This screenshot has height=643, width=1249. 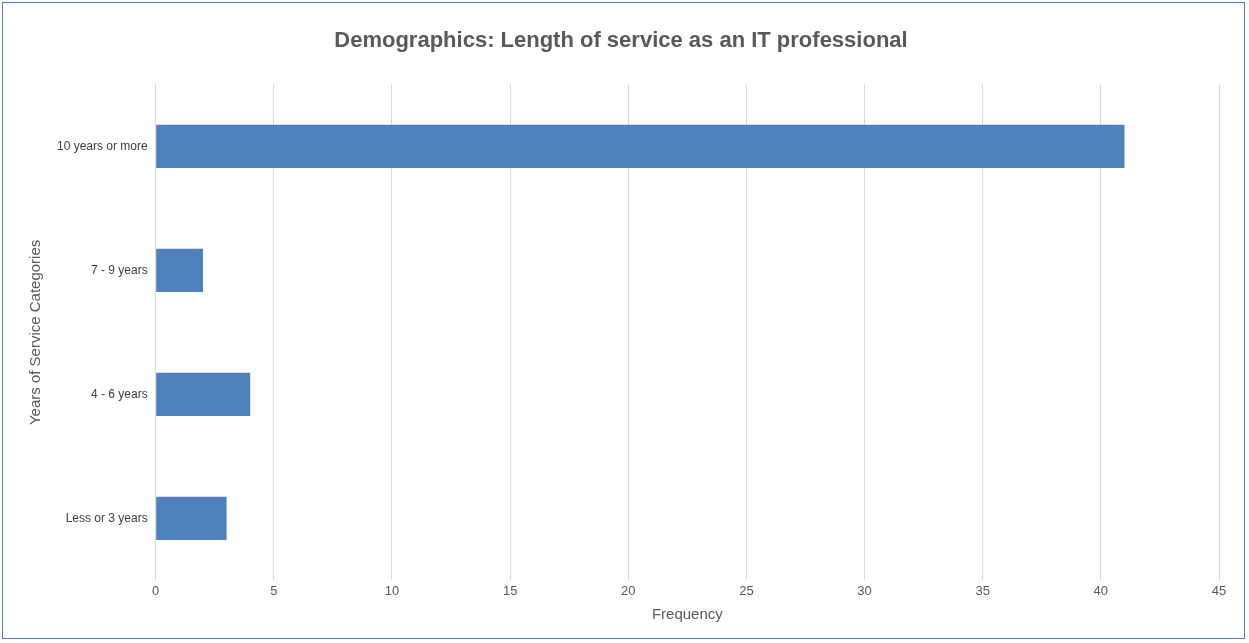 I want to click on x-tick-label: 15, so click(x=510, y=590).